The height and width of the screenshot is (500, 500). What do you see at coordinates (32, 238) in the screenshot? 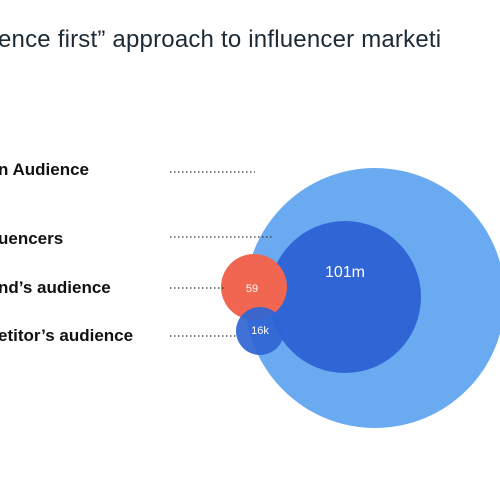
I see `label-influencers: uencers` at bounding box center [32, 238].